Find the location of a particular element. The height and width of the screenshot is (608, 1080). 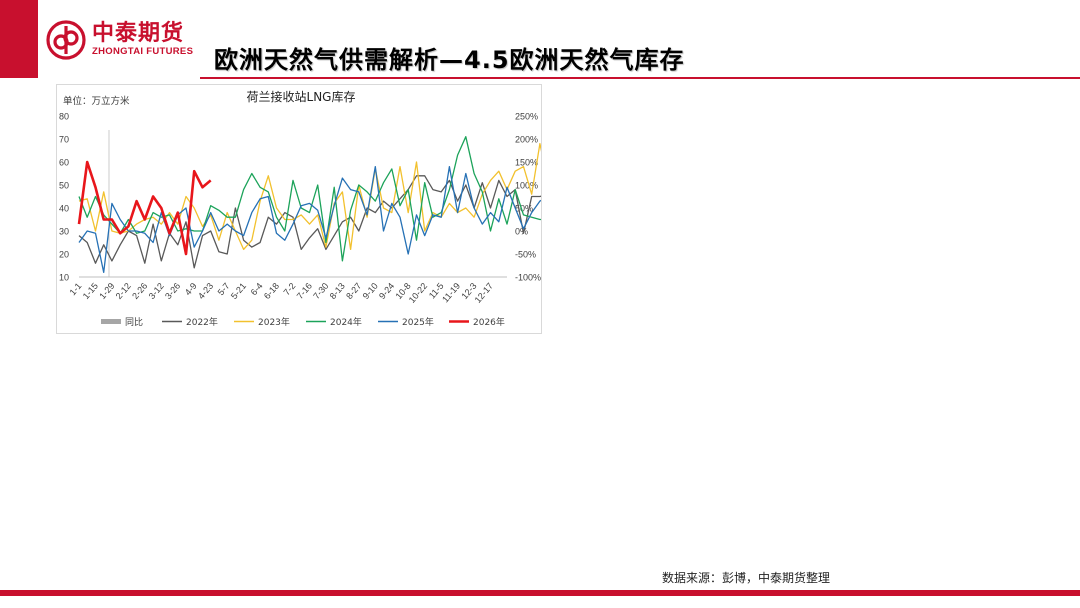

x-tick-label: 8-13 is located at coordinates (337, 291).